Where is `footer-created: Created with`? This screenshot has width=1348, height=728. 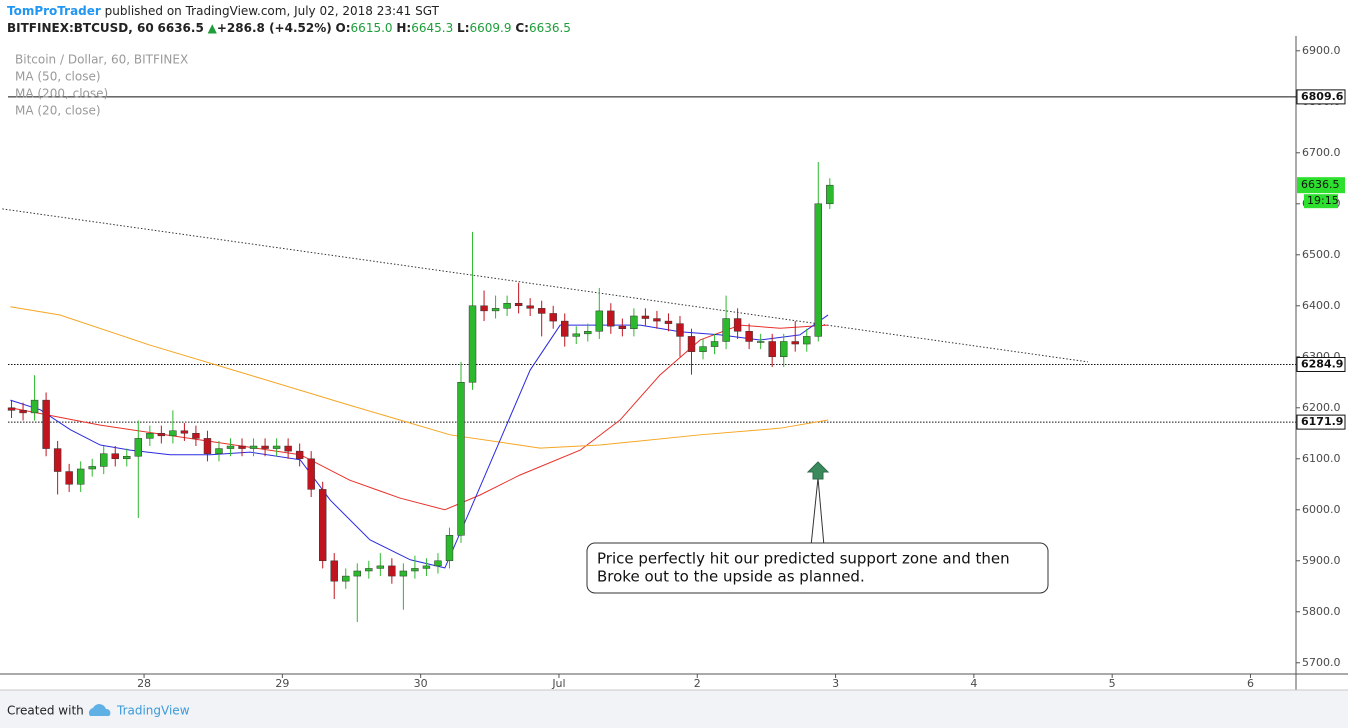
footer-created: Created with is located at coordinates (45, 711).